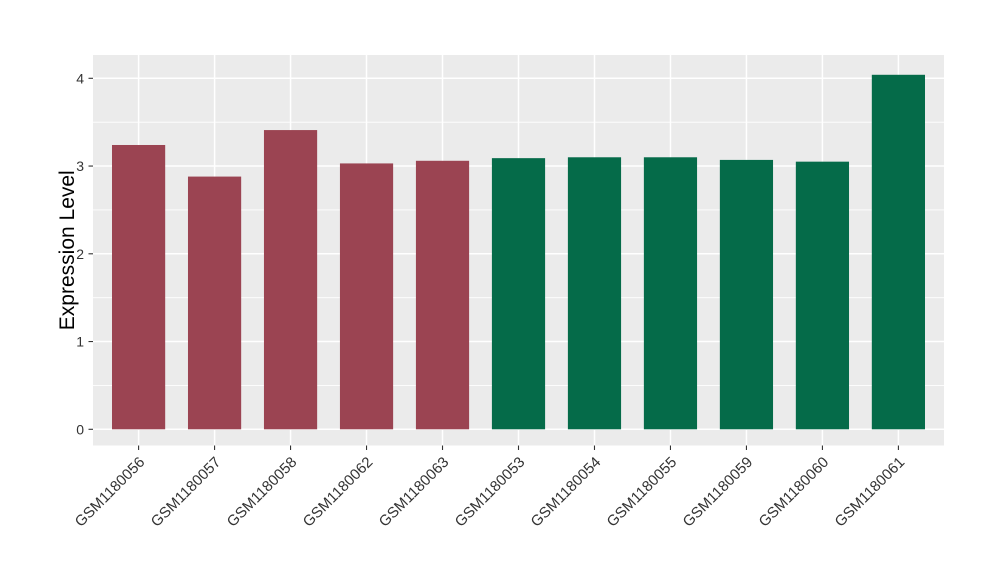 The image size is (1000, 580). What do you see at coordinates (80, 429) in the screenshot?
I see `y-tick-label: 0` at bounding box center [80, 429].